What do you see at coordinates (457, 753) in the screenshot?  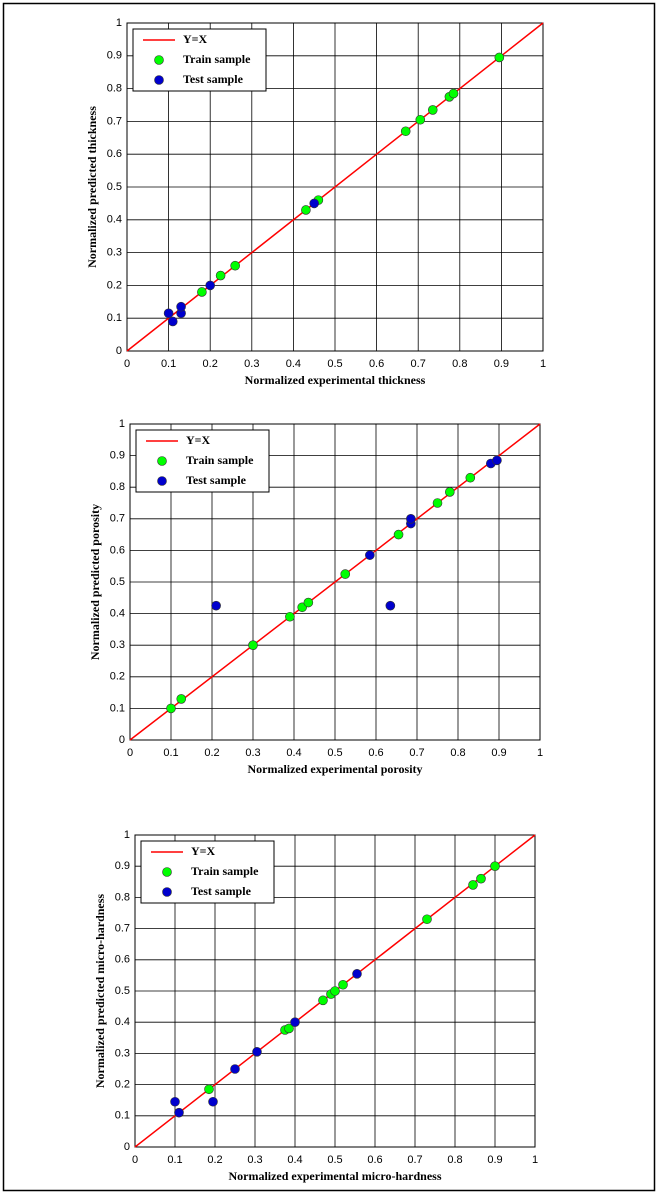 I see `x-tick-label: 0.8` at bounding box center [457, 753].